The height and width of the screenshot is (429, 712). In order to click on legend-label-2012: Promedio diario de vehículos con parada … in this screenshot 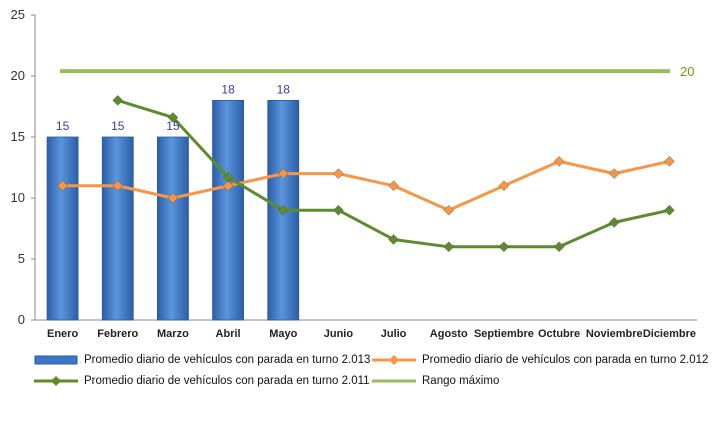, I will do `click(565, 360)`.